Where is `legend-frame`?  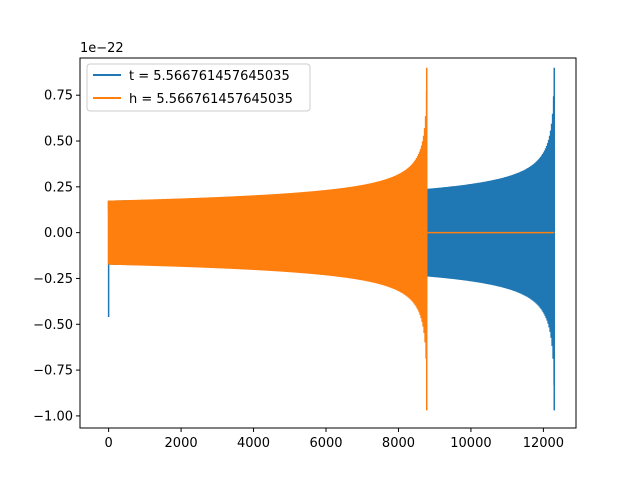 legend-frame is located at coordinates (198, 87).